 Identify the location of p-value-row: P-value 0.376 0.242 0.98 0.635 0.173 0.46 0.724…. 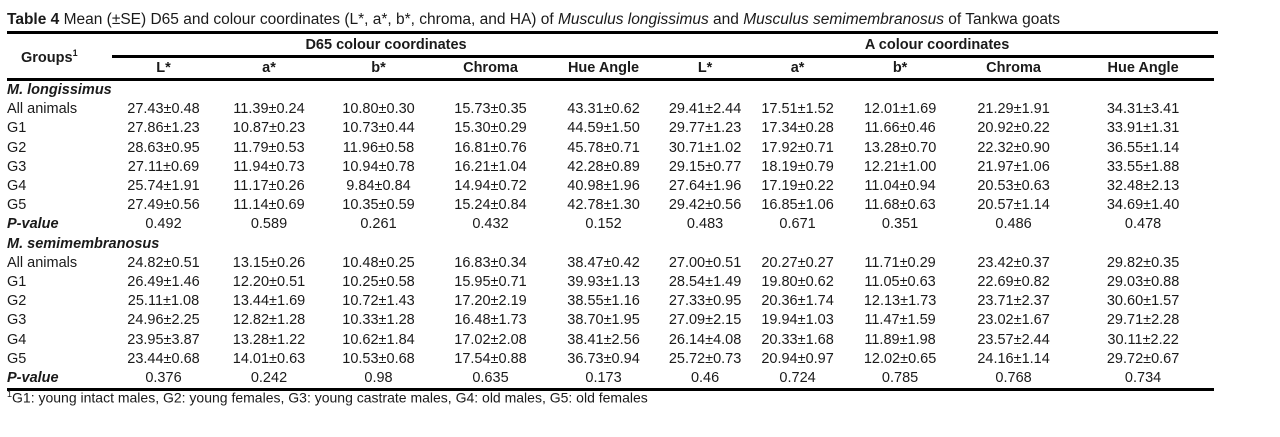
(611, 379).